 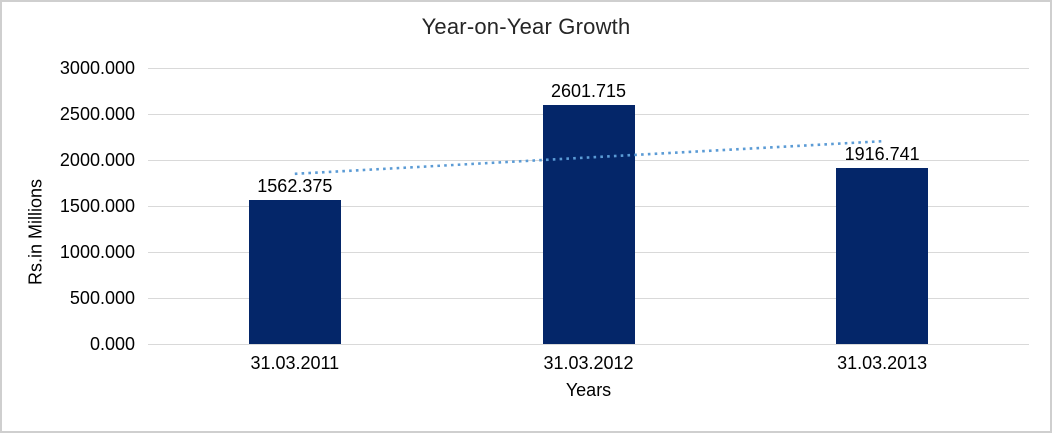 What do you see at coordinates (882, 363) in the screenshot?
I see `x-category-label: 31.03.2013` at bounding box center [882, 363].